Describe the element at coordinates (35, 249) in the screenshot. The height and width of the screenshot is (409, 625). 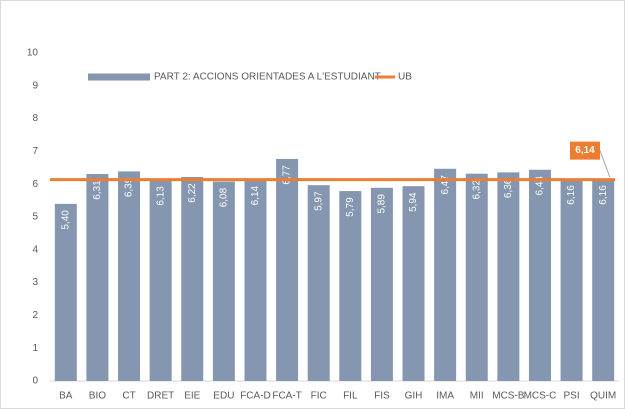
I see `y-tick-label: 4` at that location.